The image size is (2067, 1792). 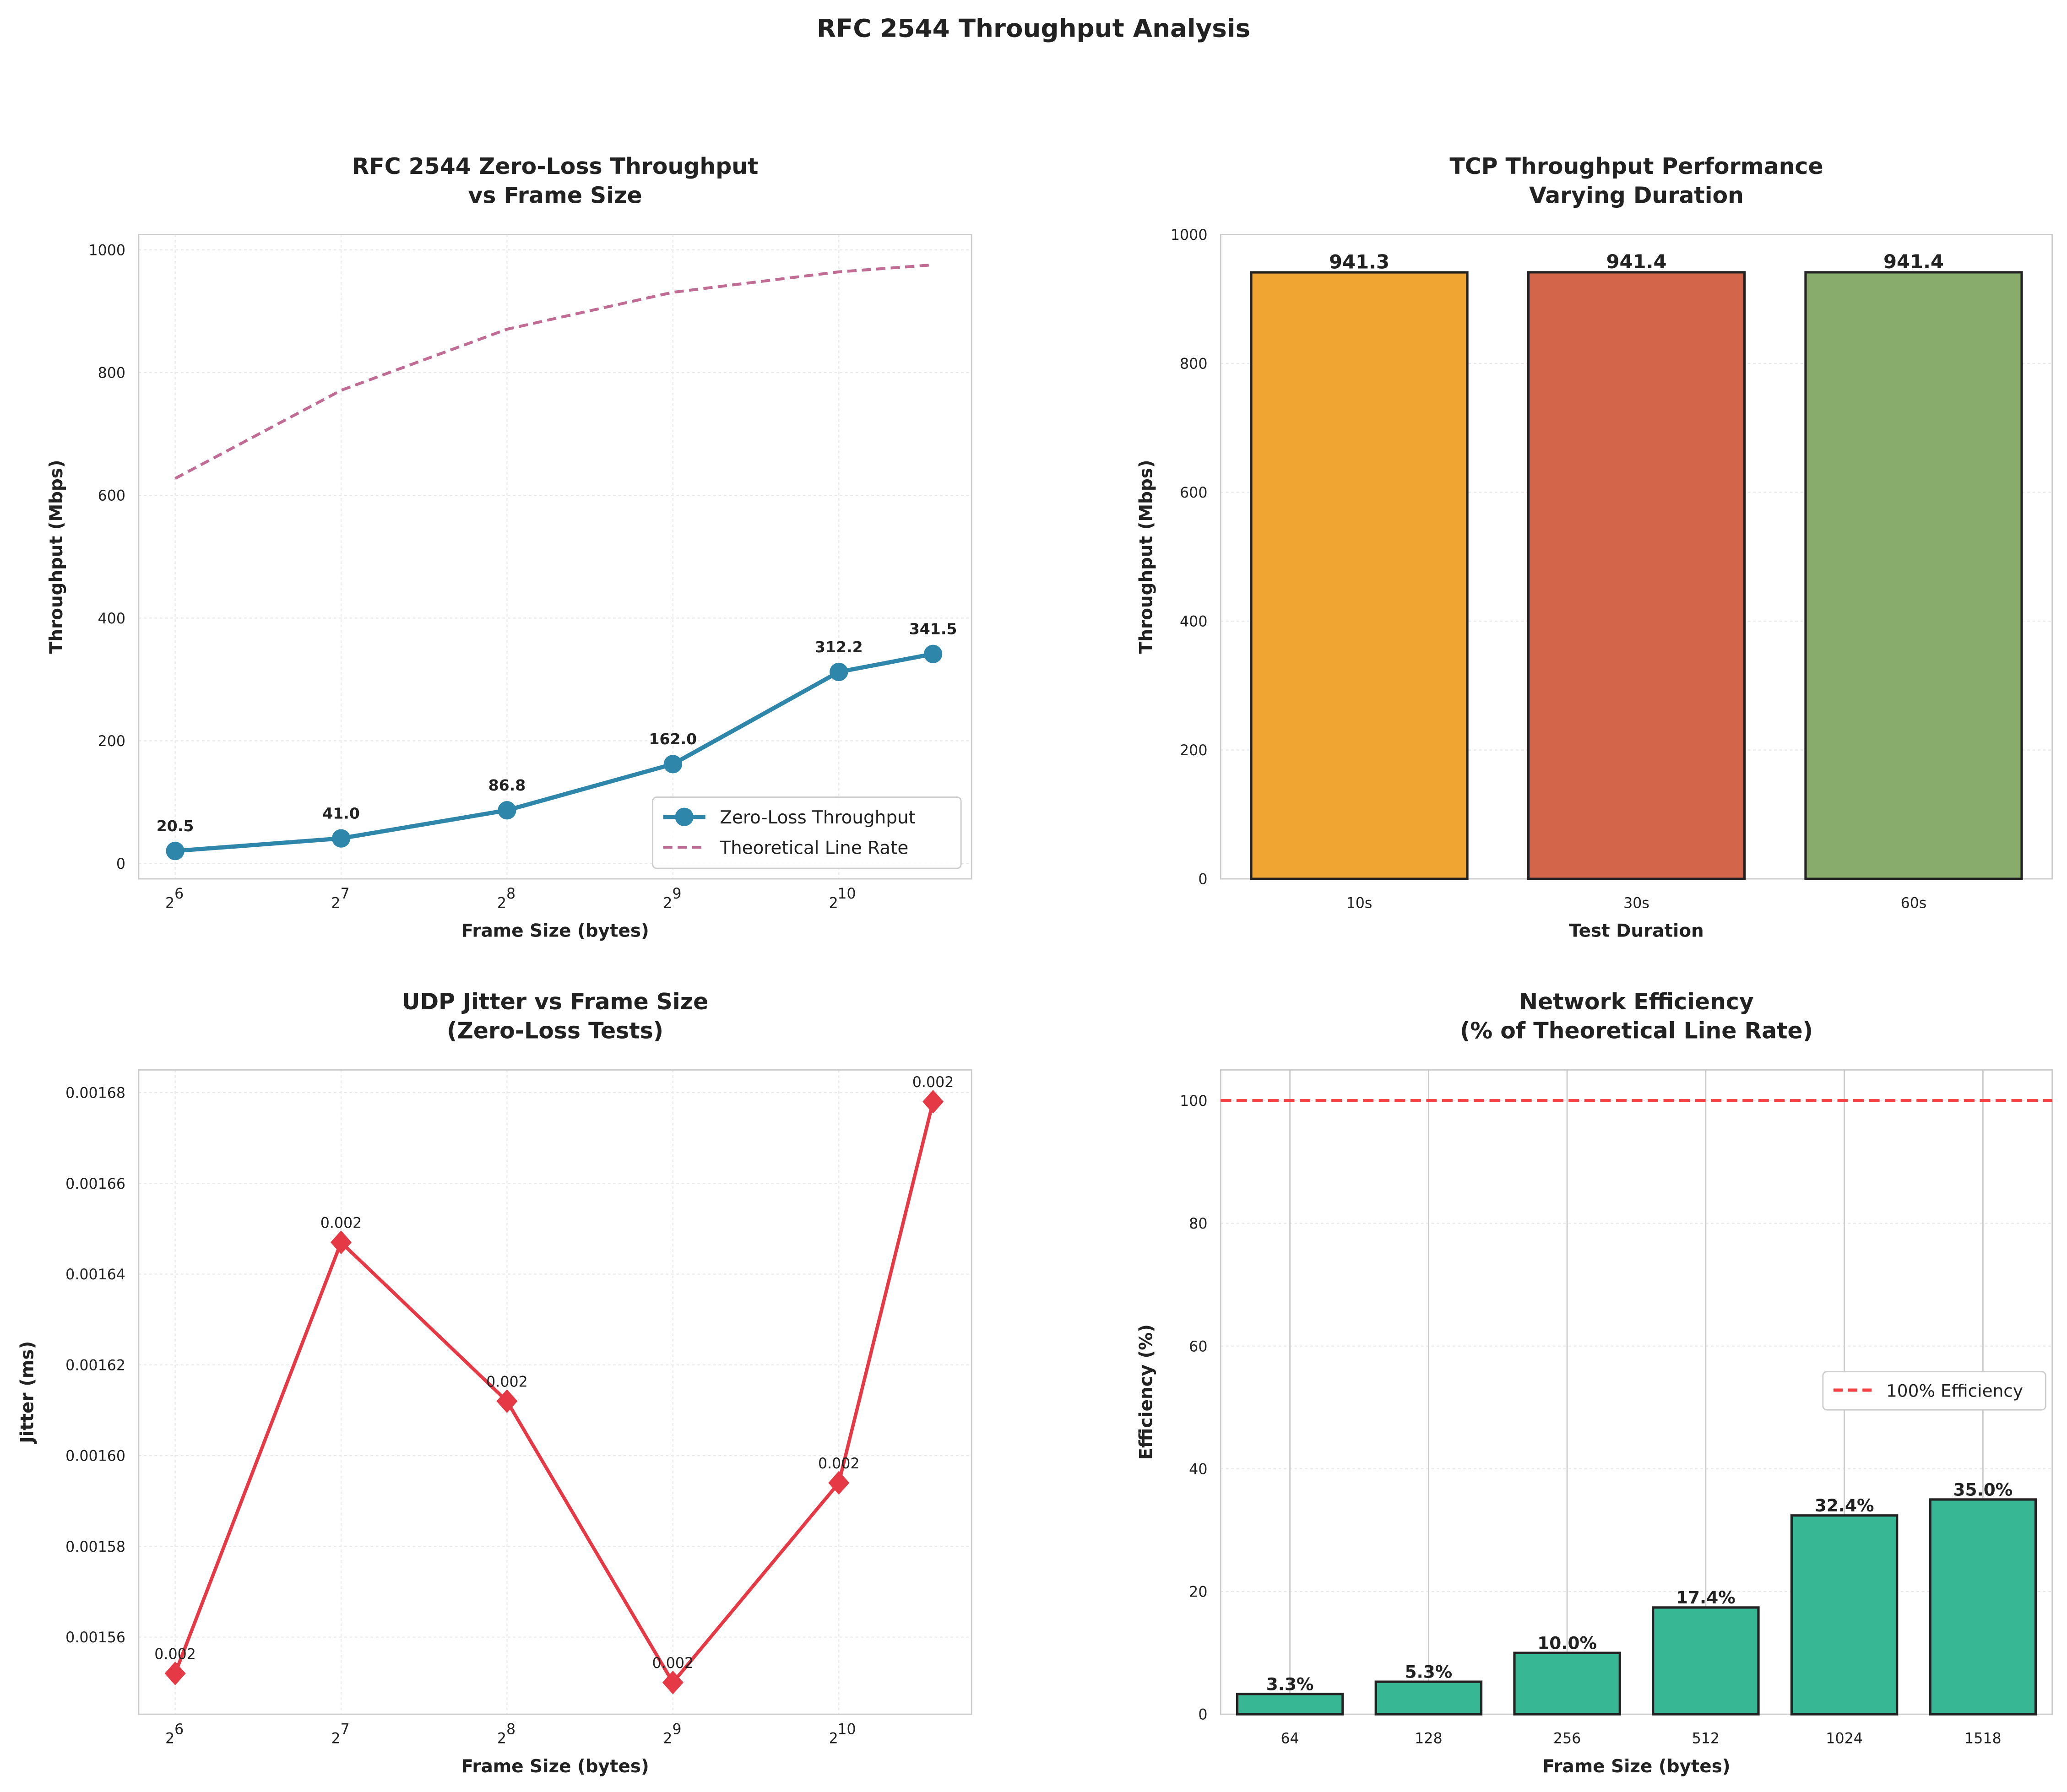 I want to click on legend-label: Theoretical Line Rate, so click(x=813, y=848).